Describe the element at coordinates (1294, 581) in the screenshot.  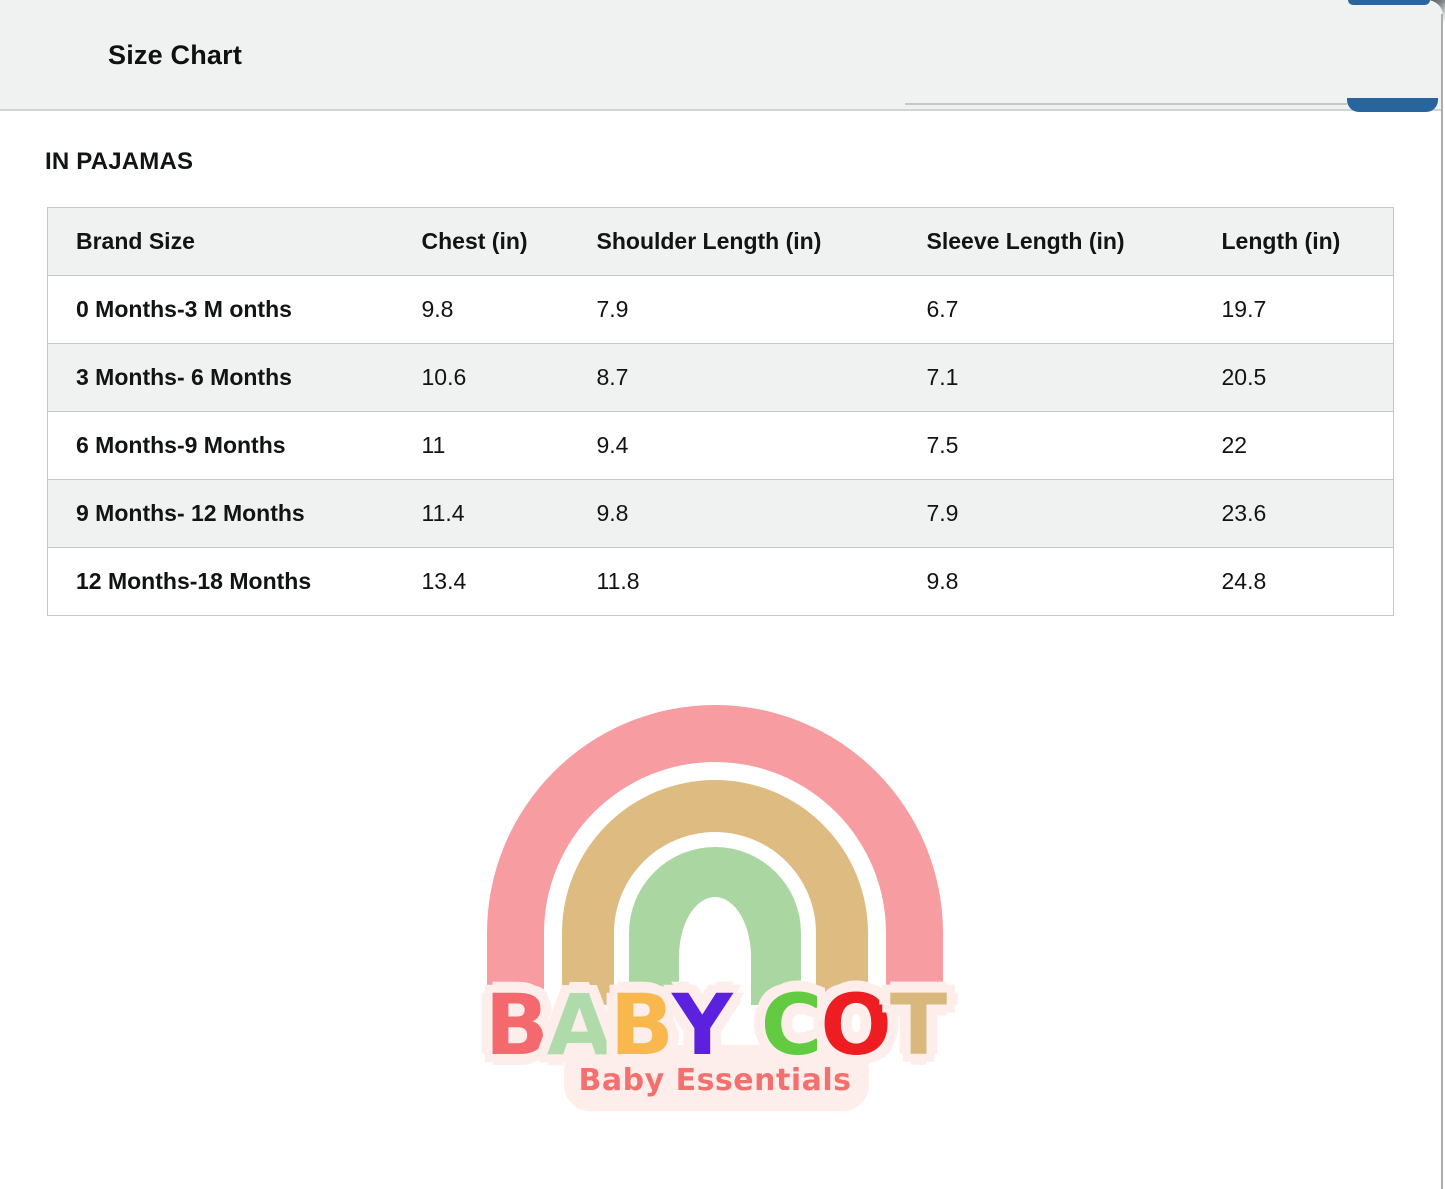
I see `length-cell: 24.8` at that location.